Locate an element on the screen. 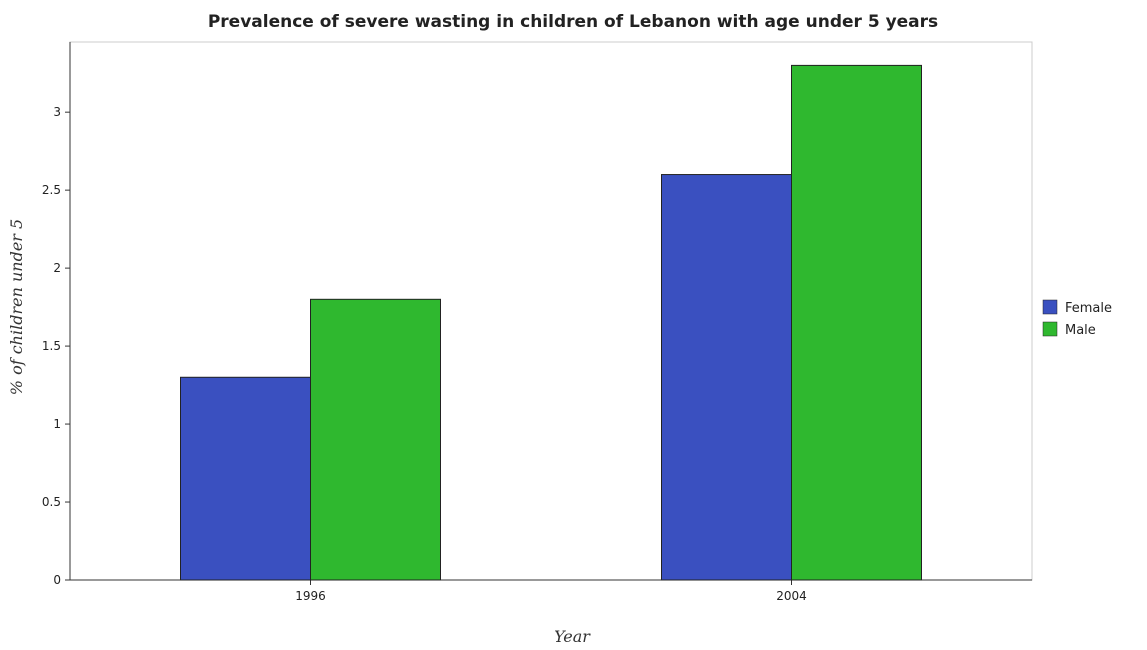  bar-female-2004 is located at coordinates (726, 377).